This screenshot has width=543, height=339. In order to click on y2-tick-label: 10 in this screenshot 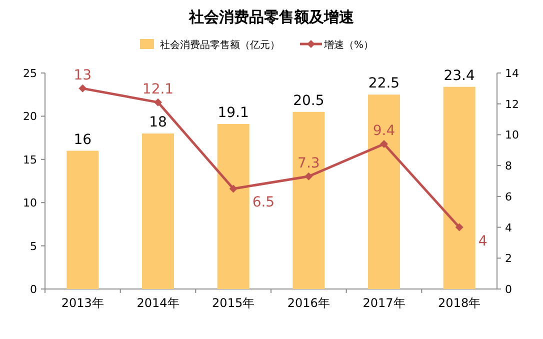, I will do `click(512, 135)`.